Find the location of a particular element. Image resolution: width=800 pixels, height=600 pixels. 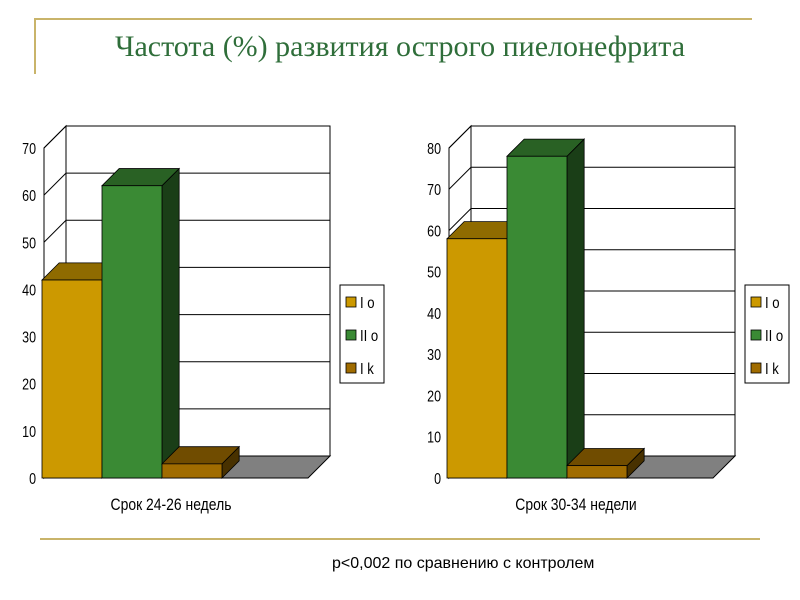

frame-left-line is located at coordinates (35, 46).